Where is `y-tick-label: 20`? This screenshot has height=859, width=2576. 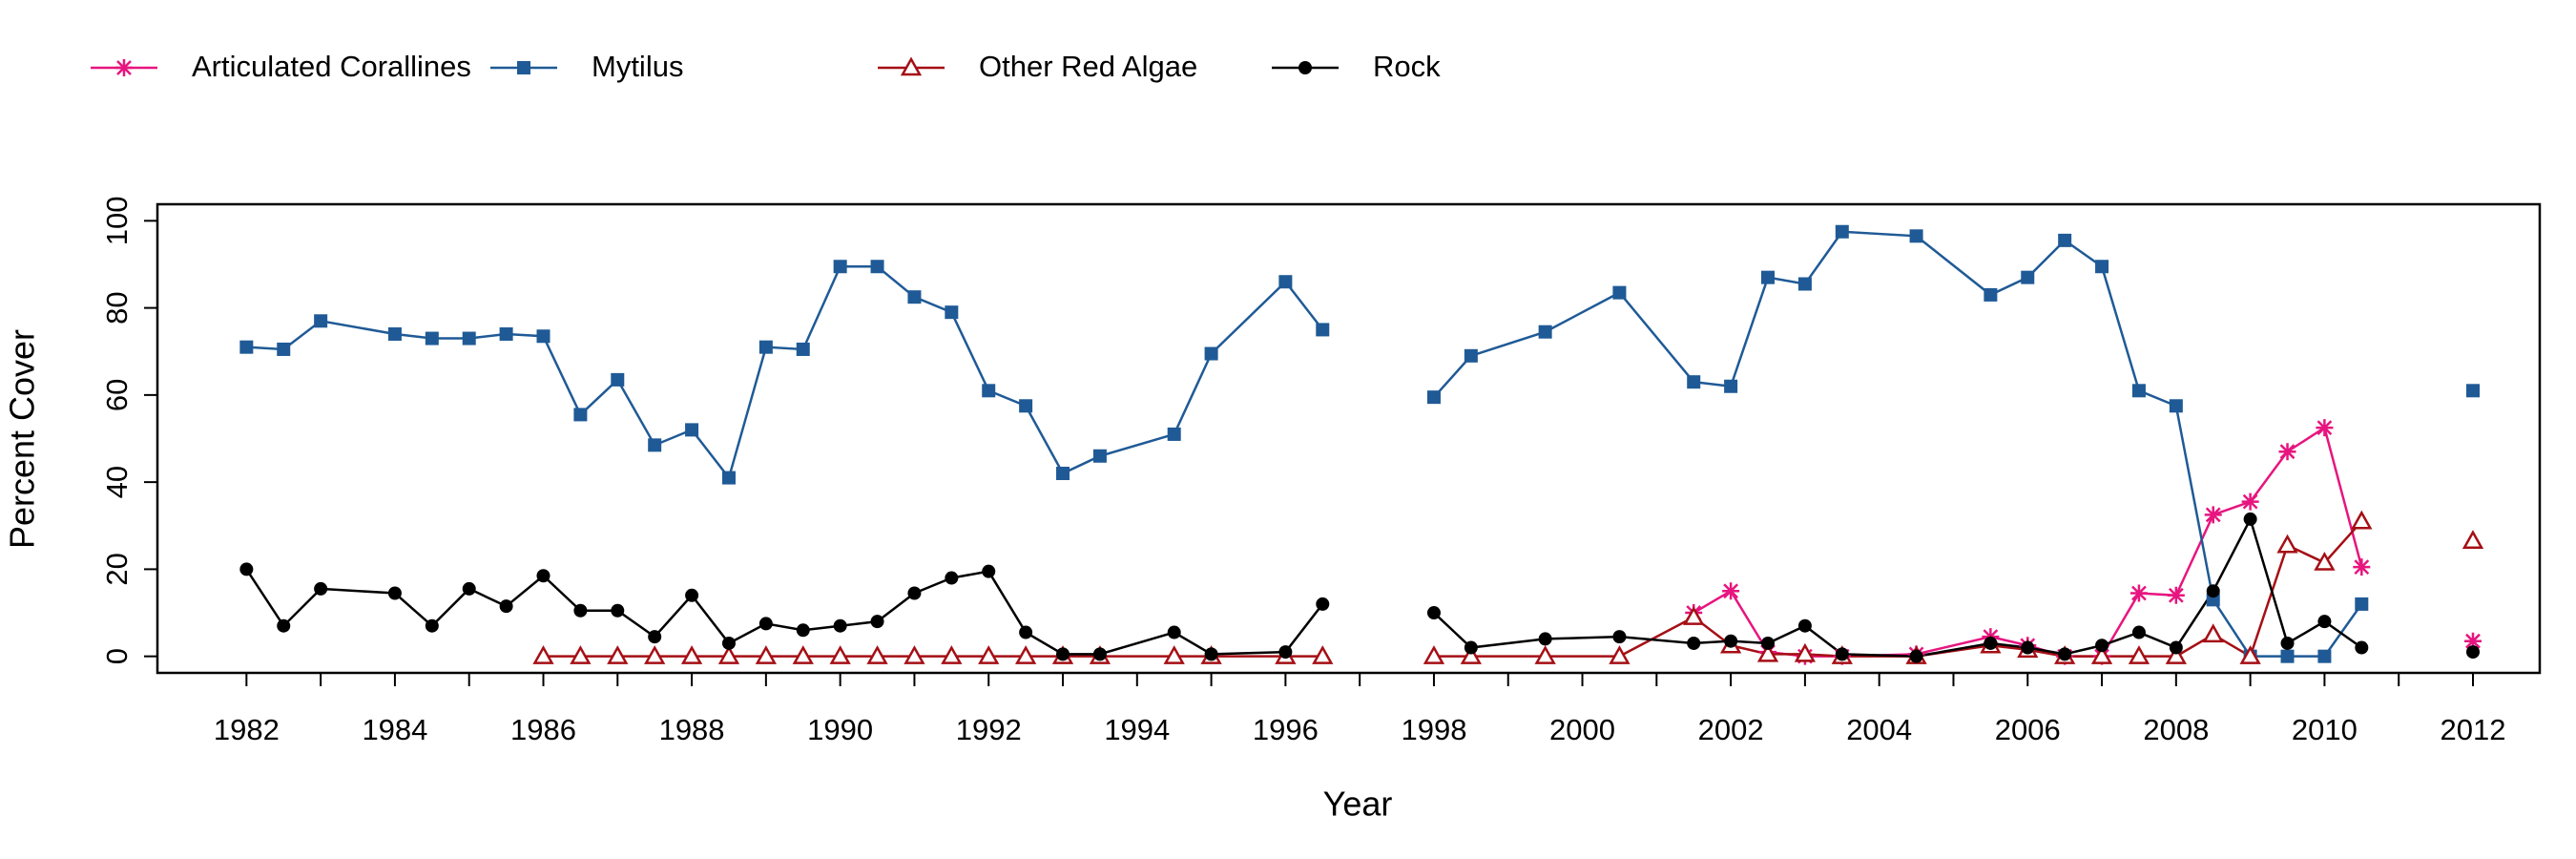
y-tick-label: 20 is located at coordinates (117, 569).